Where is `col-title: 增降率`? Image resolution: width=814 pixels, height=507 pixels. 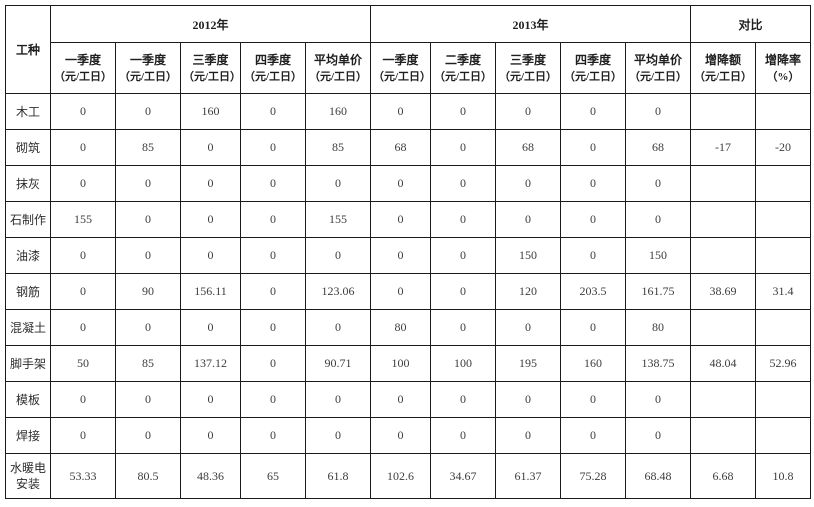 col-title: 增降率 is located at coordinates (783, 59).